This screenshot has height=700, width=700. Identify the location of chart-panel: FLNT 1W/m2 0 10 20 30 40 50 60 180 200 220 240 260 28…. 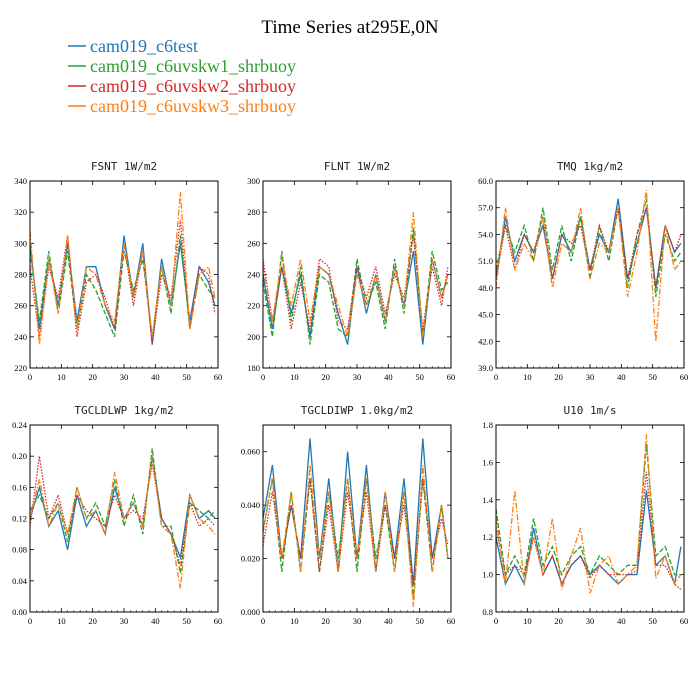
(351, 271).